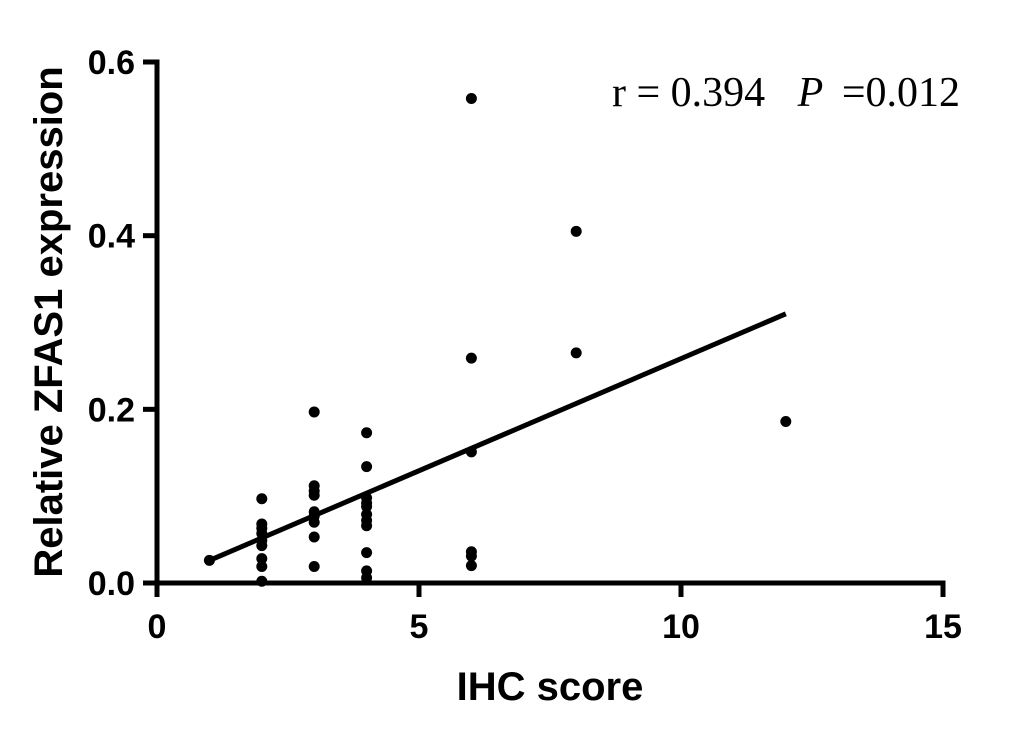 The width and height of the screenshot is (1020, 732). Describe the element at coordinates (111, 237) in the screenshot. I see `y-tick-label: 0.4` at that location.